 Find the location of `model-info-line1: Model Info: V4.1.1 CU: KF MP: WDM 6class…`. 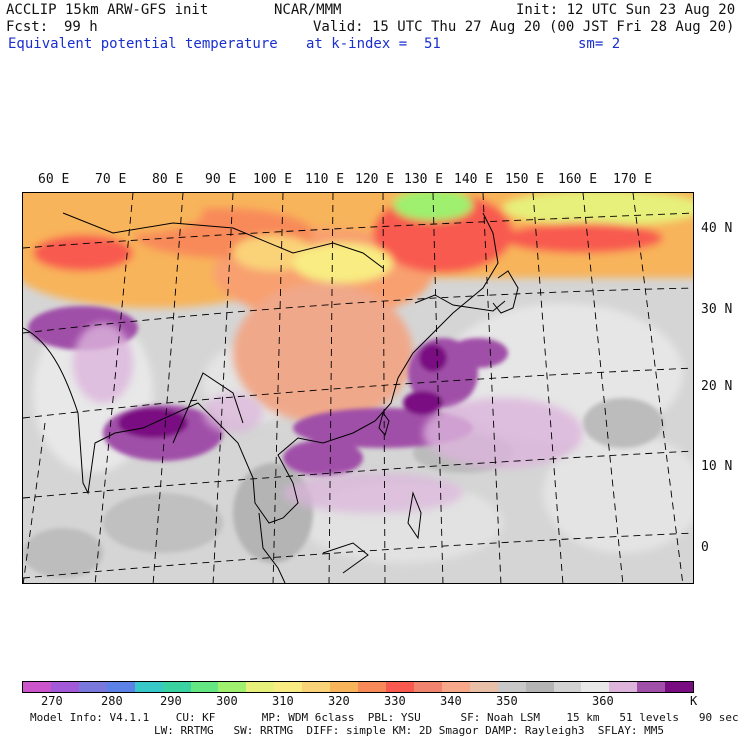

model-info-line1: Model Info: V4.1.1 CU: KF MP: WDM 6class… is located at coordinates (384, 717).